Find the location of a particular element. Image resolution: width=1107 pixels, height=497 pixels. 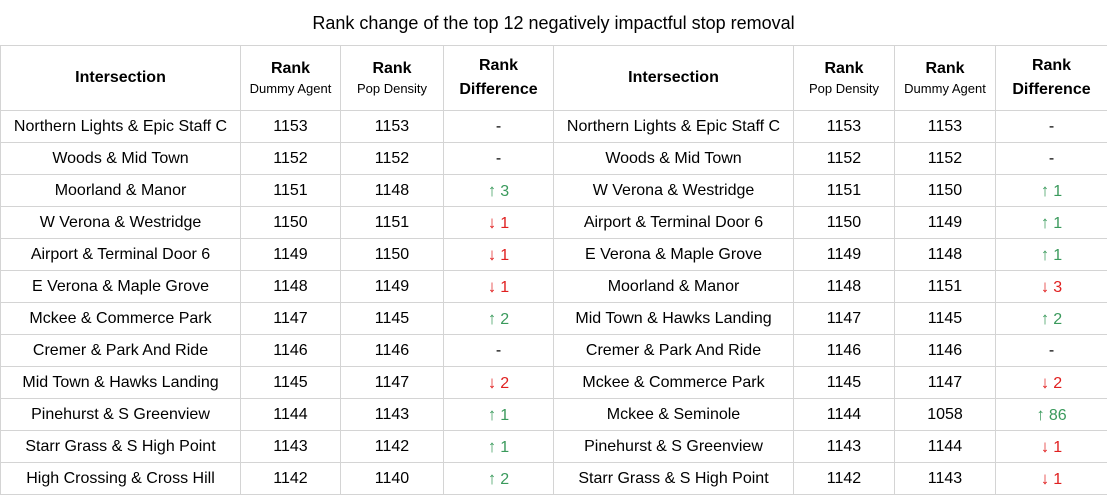

left-rank-dummy-header: Rank Dummy Agent is located at coordinates (290, 78).